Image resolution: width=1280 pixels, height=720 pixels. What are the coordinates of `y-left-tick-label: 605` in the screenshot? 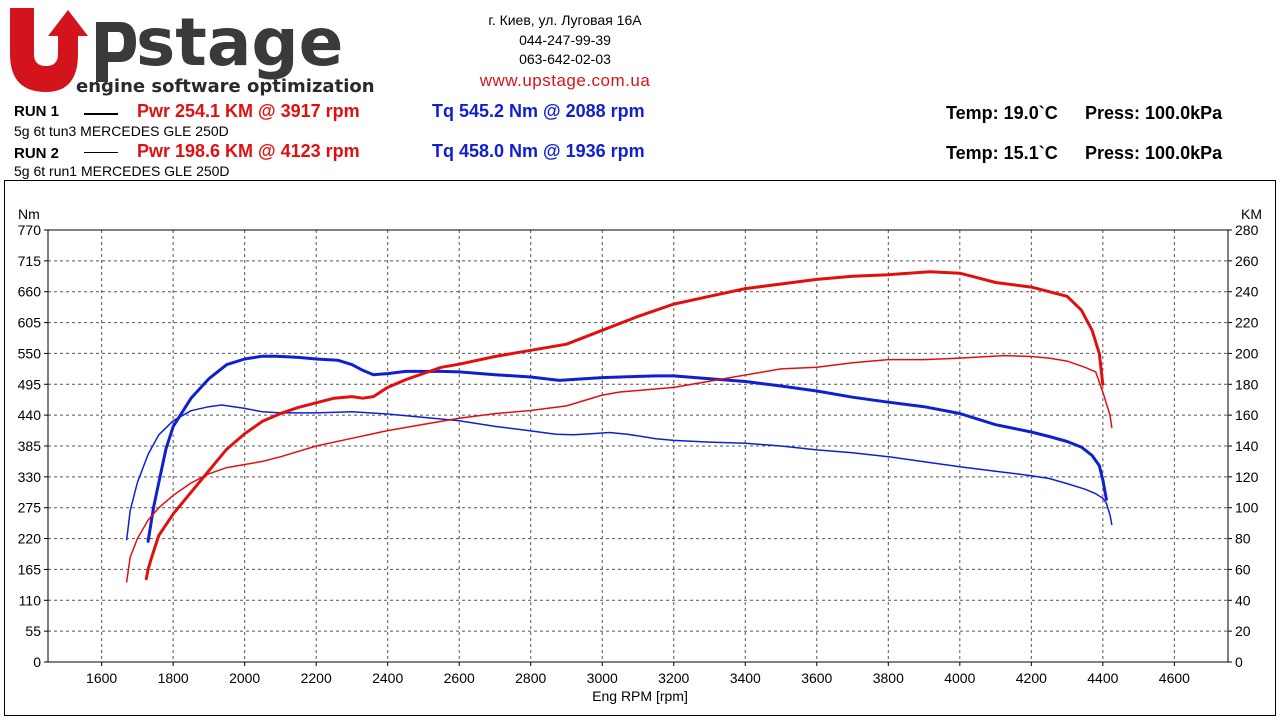 It's located at (30, 323).